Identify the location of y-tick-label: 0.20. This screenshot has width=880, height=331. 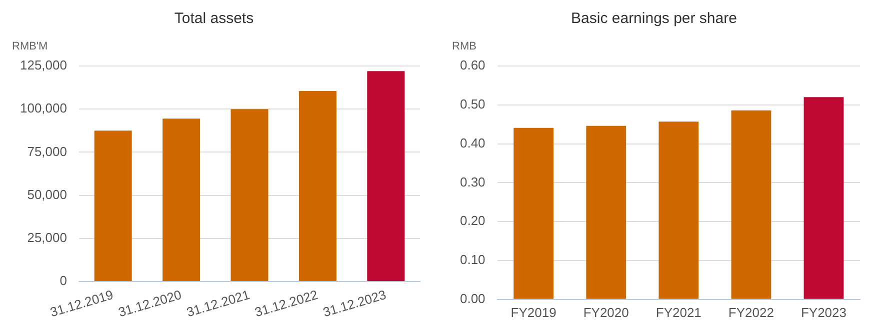
(473, 220).